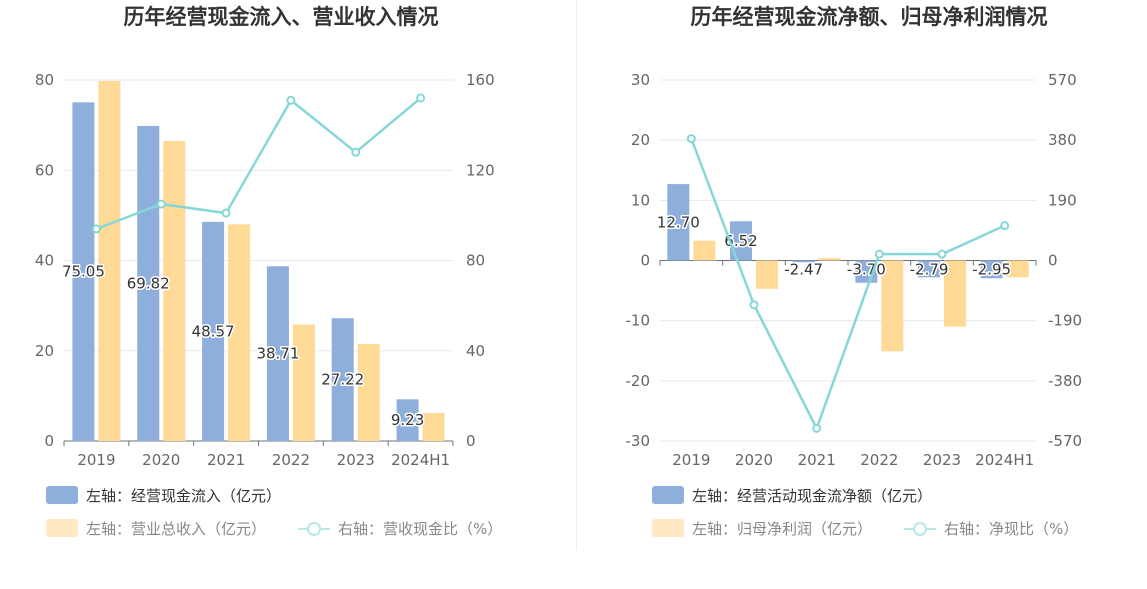 This screenshot has width=1147, height=589. What do you see at coordinates (1062, 200) in the screenshot?
I see `right-axis-tick: 190` at bounding box center [1062, 200].